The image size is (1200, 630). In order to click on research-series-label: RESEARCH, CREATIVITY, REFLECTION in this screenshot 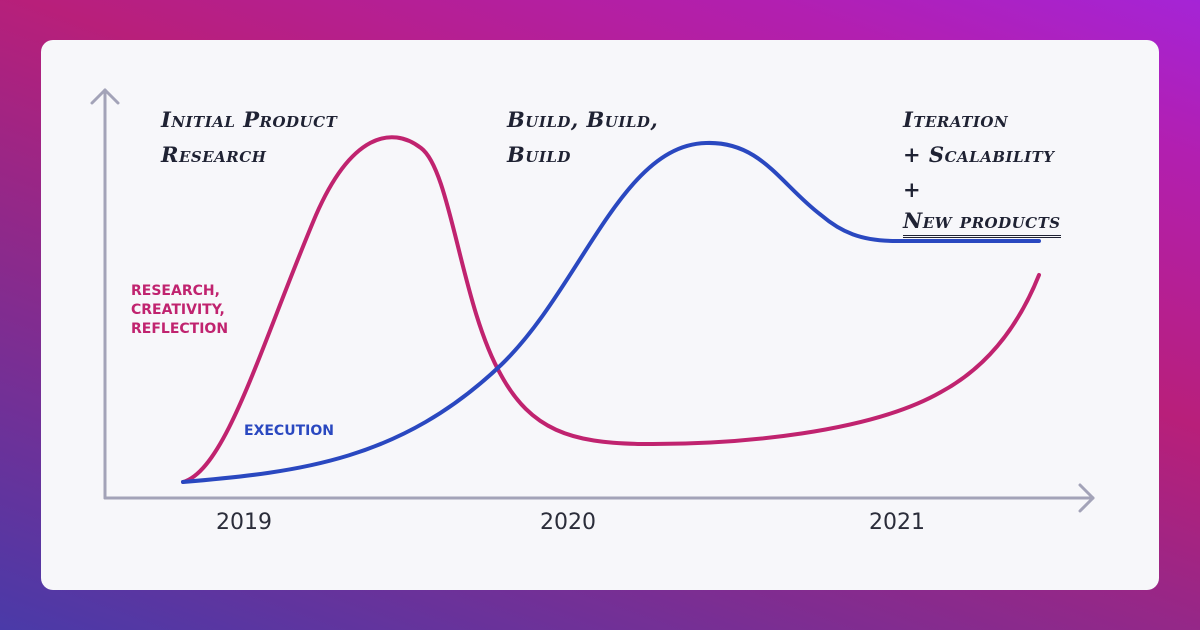, I will do `click(179, 310)`.